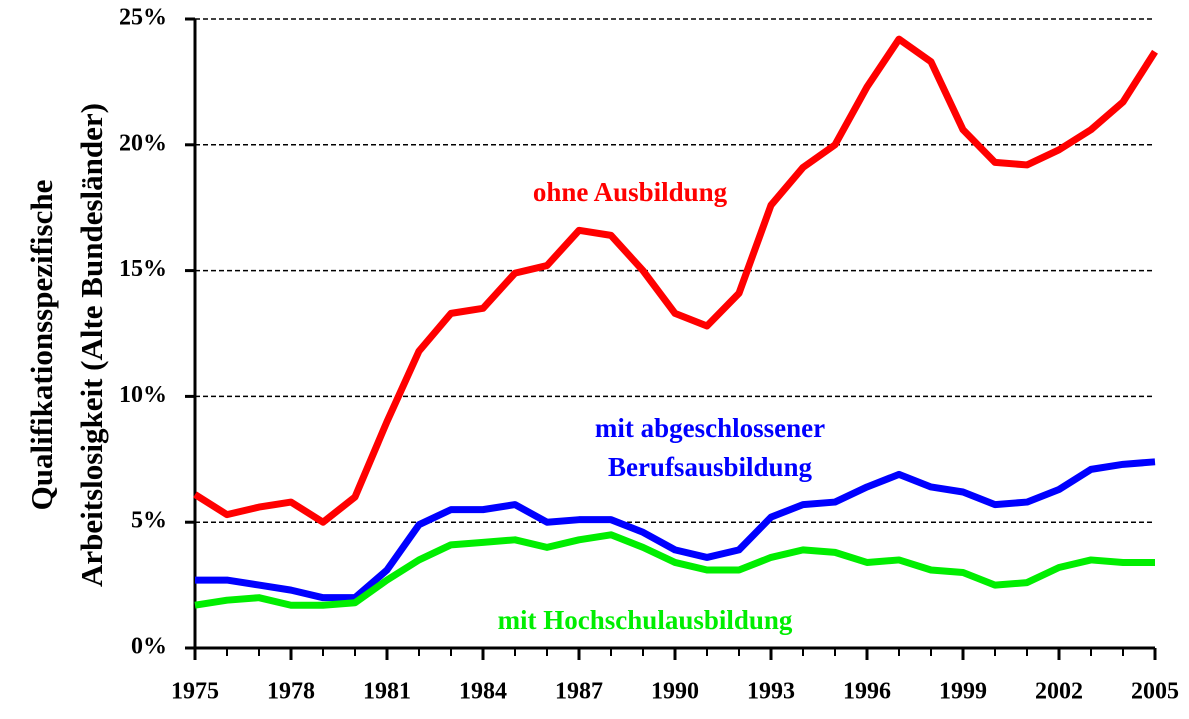 The height and width of the screenshot is (719, 1189). Describe the element at coordinates (963, 692) in the screenshot. I see `x-tick-label: 1999` at that location.